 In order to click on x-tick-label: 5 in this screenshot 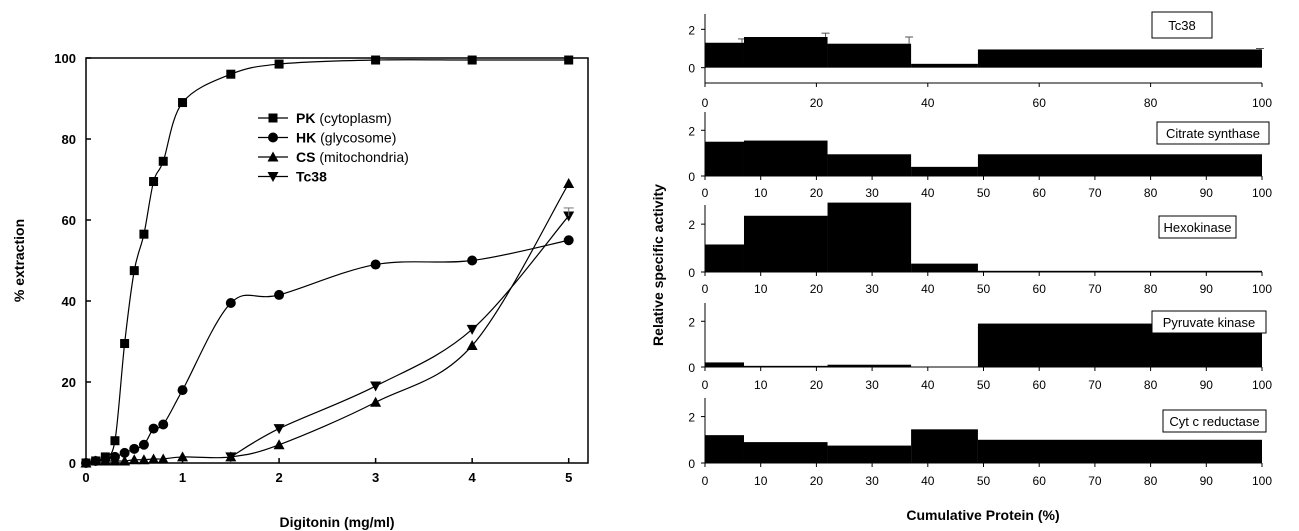, I will do `click(568, 477)`.